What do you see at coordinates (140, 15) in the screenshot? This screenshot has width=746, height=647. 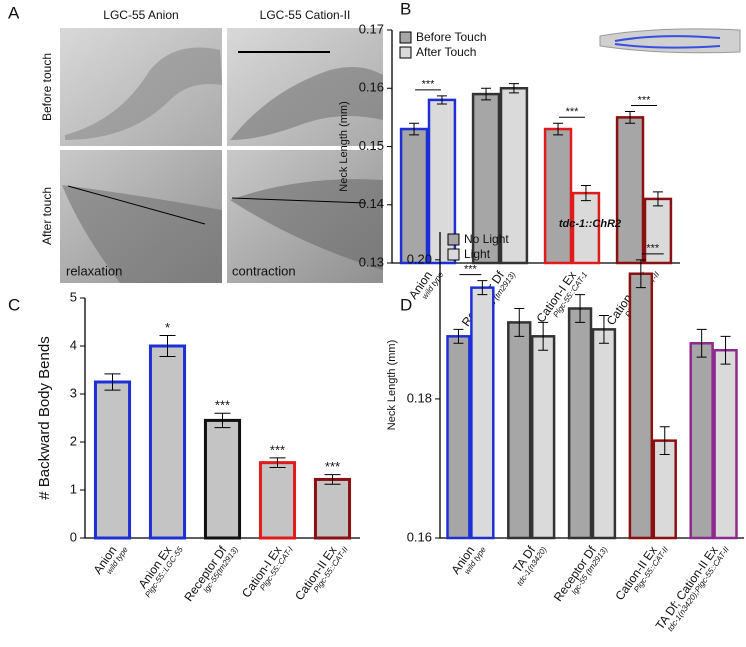 I see `column-label: LGC-55 Anion` at bounding box center [140, 15].